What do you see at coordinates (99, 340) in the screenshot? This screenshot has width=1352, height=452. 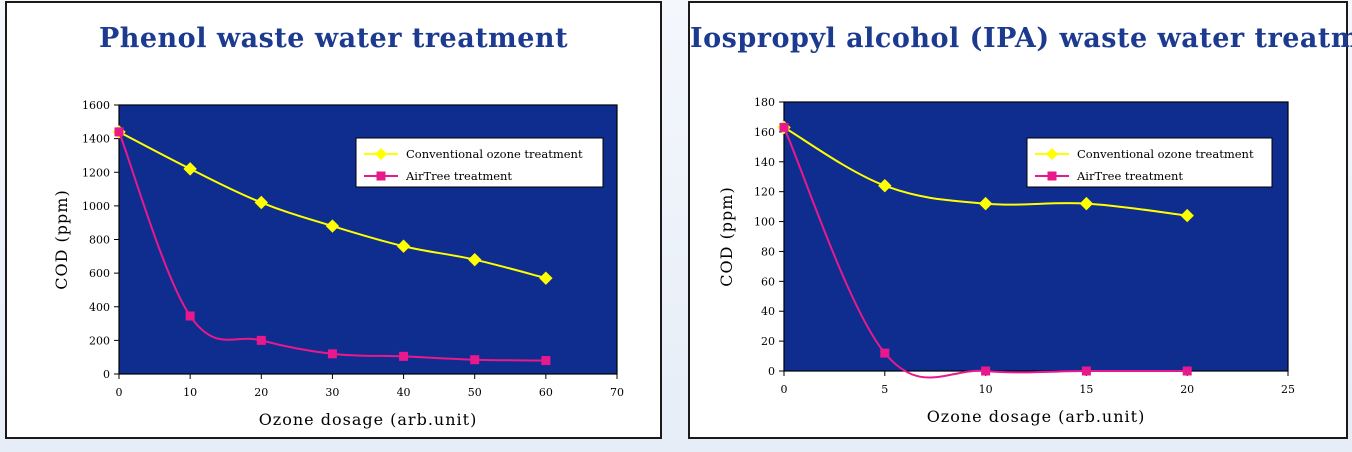 I see `y-tick-label: 200` at bounding box center [99, 340].